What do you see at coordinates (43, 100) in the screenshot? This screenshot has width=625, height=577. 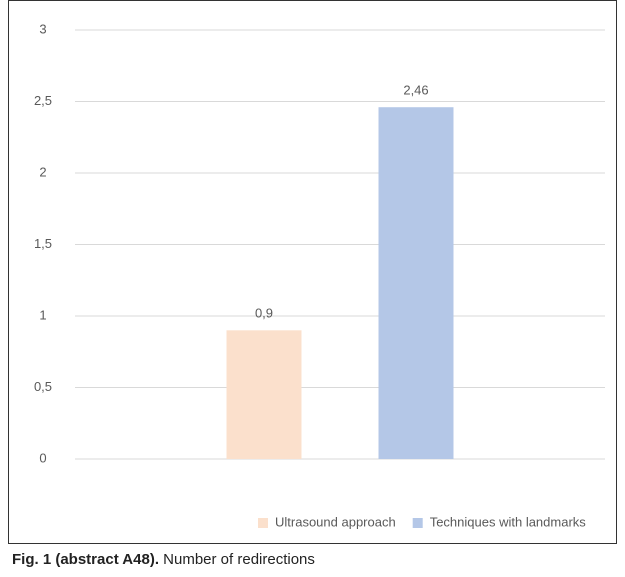 I see `y-tick-label: 2,5` at bounding box center [43, 100].